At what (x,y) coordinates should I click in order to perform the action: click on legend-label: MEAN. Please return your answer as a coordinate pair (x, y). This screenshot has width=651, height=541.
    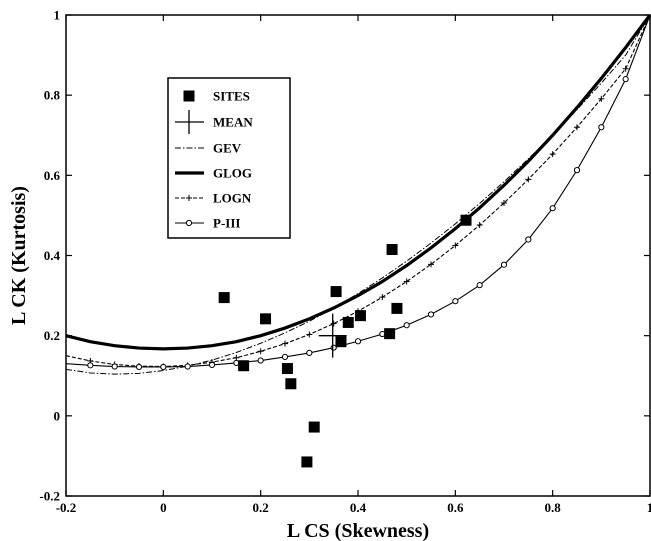
    Looking at the image, I should click on (233, 122).